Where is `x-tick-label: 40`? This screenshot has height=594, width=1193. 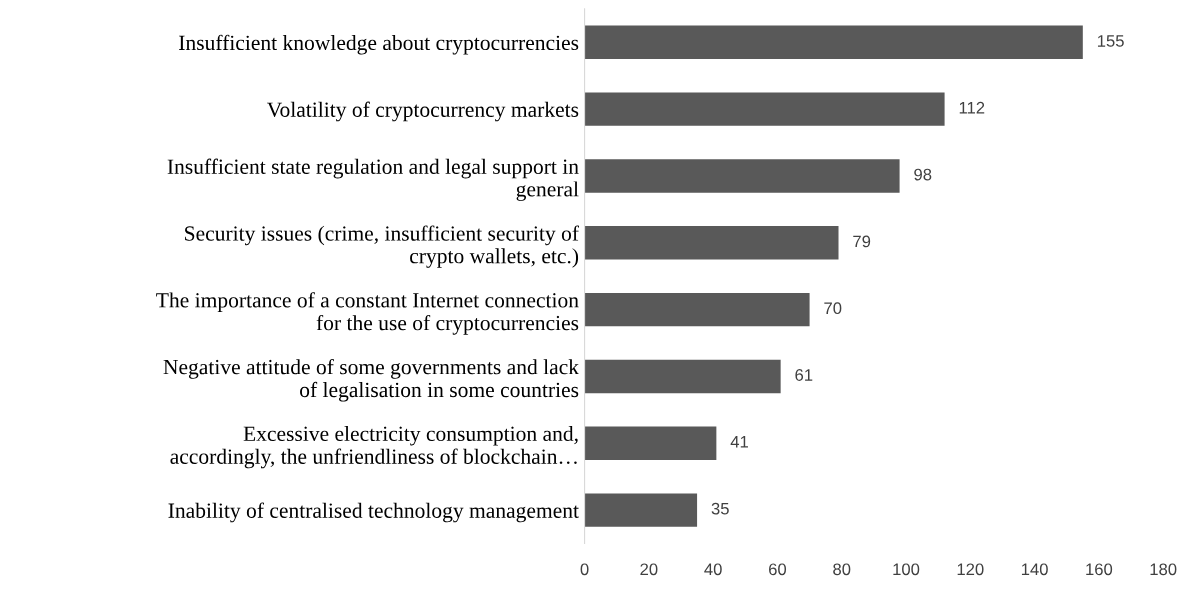 x-tick-label: 40 is located at coordinates (713, 569).